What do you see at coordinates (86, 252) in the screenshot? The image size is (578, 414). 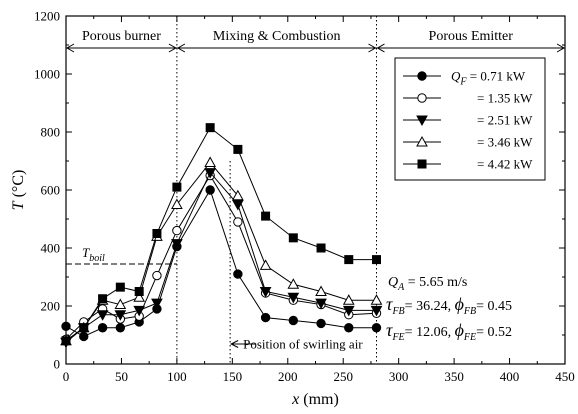 I see `tboil-var: T` at bounding box center [86, 252].